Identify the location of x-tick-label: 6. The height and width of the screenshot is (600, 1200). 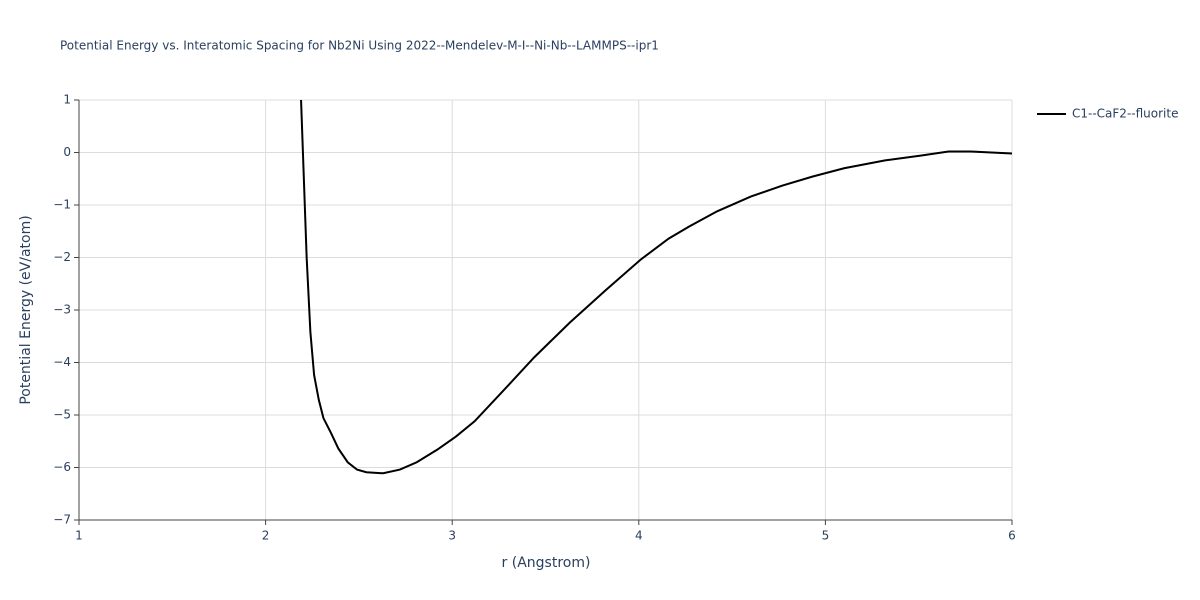
(1012, 536).